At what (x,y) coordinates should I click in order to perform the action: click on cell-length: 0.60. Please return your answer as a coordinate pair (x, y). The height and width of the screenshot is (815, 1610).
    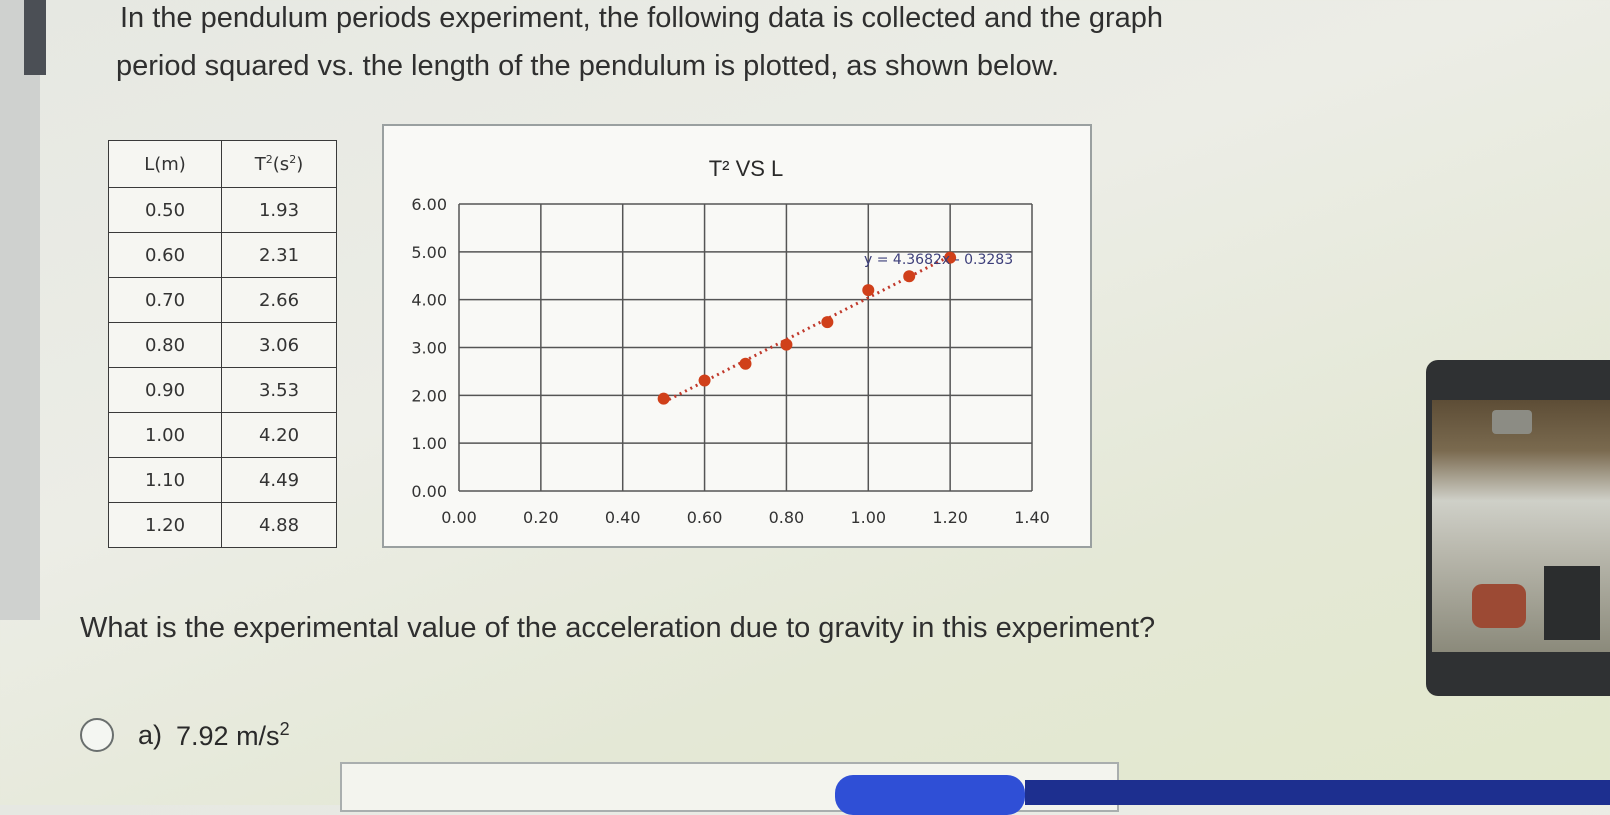
    Looking at the image, I should click on (165, 255).